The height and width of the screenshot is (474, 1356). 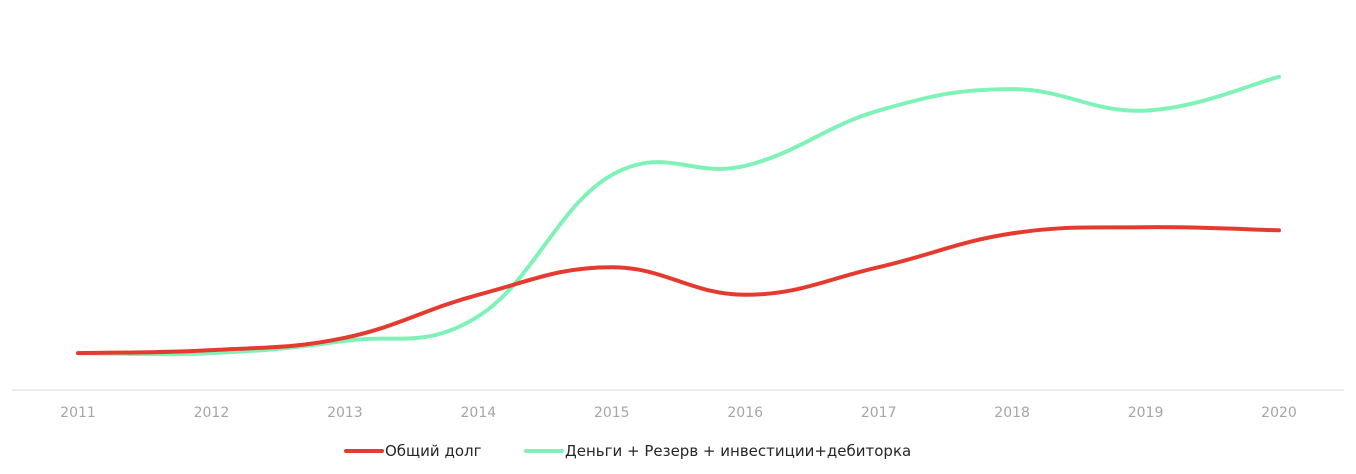 What do you see at coordinates (738, 451) in the screenshot?
I see `legend-label-2: Деньги + Резерв + инвестиции+дебиторка` at bounding box center [738, 451].